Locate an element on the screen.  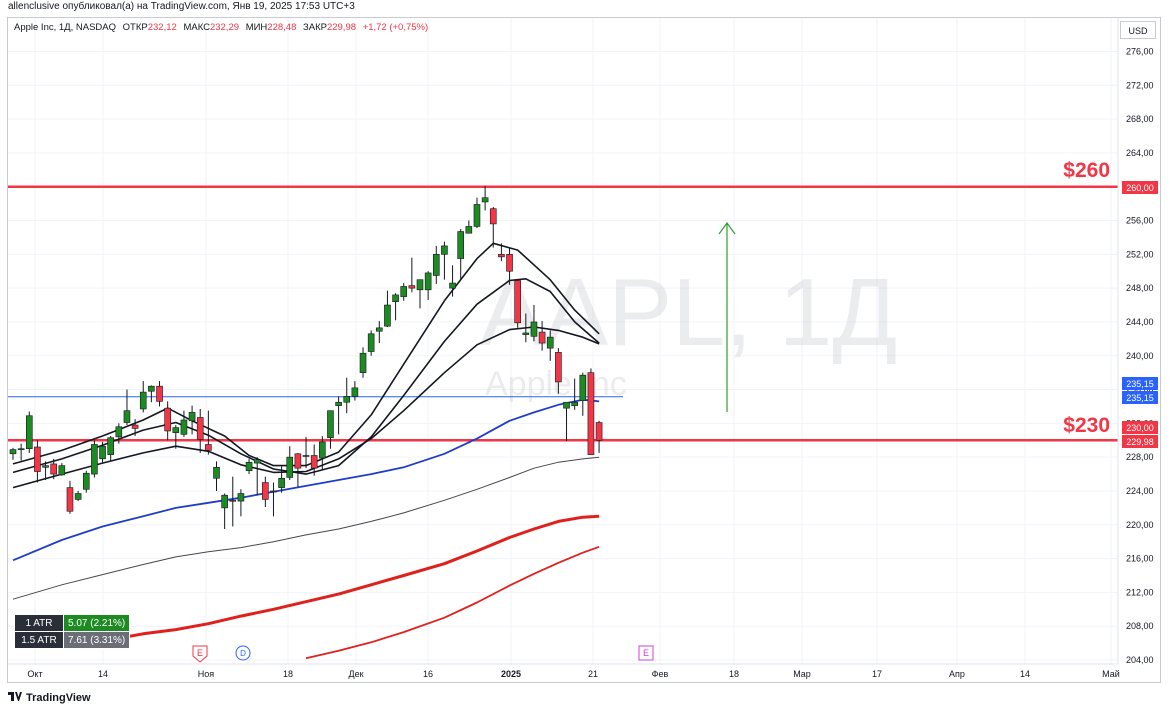
upcoming-earnings-event-marker: E is located at coordinates (646, 653).